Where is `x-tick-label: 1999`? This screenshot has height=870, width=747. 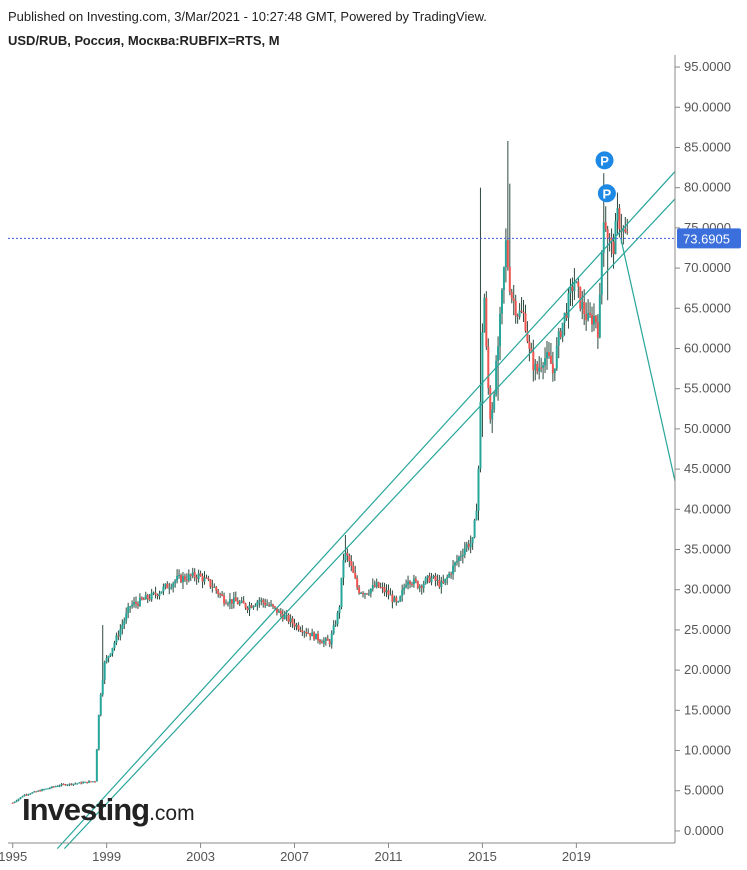 x-tick-label: 1999 is located at coordinates (106, 856).